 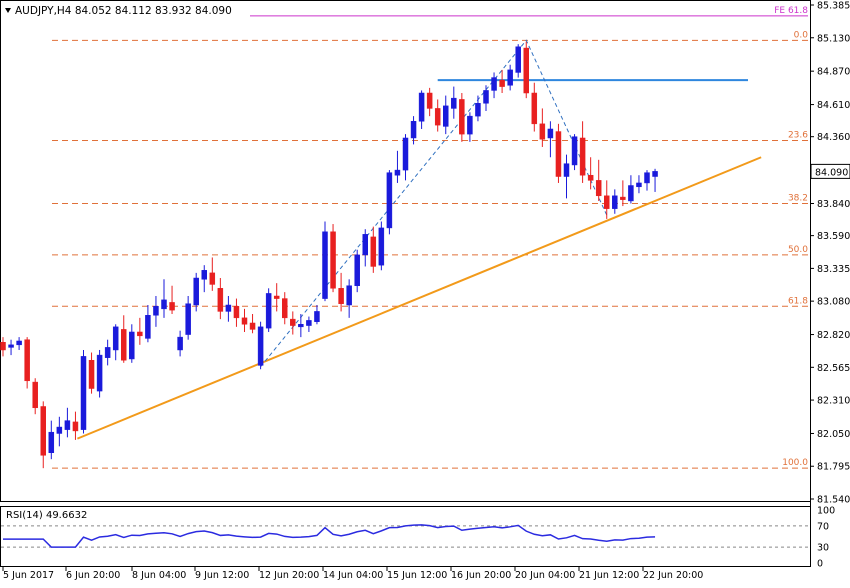 What do you see at coordinates (159, 575) in the screenshot?
I see `time-tick-label: 8 Jun 04:00` at bounding box center [159, 575].